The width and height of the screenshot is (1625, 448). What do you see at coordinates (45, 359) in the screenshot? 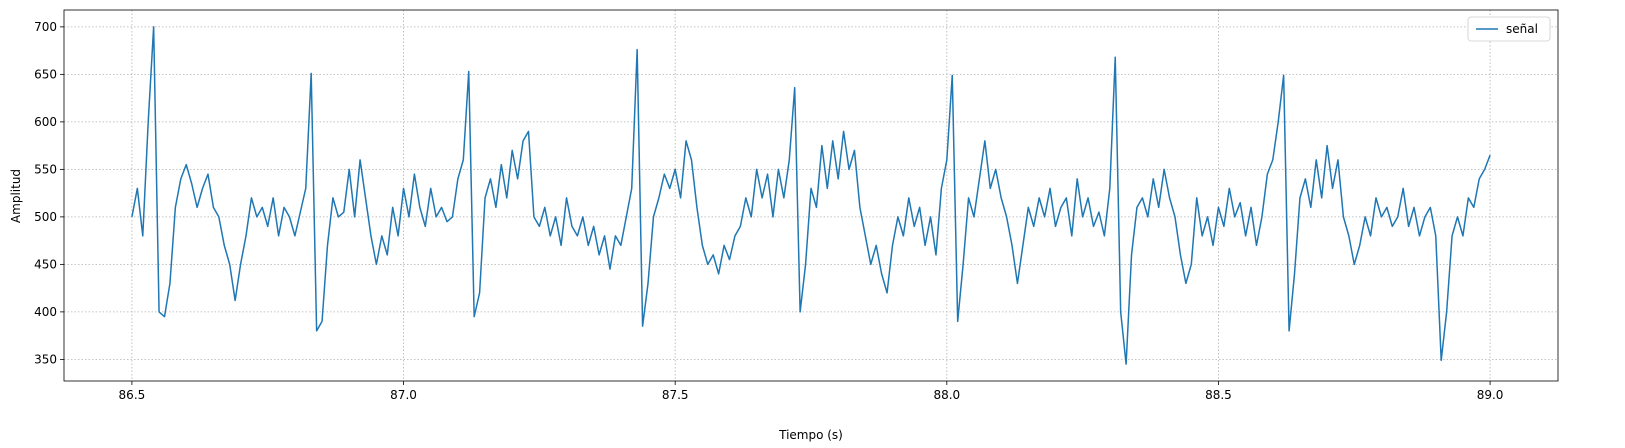
I see `y-tick-label: 350` at bounding box center [45, 359].